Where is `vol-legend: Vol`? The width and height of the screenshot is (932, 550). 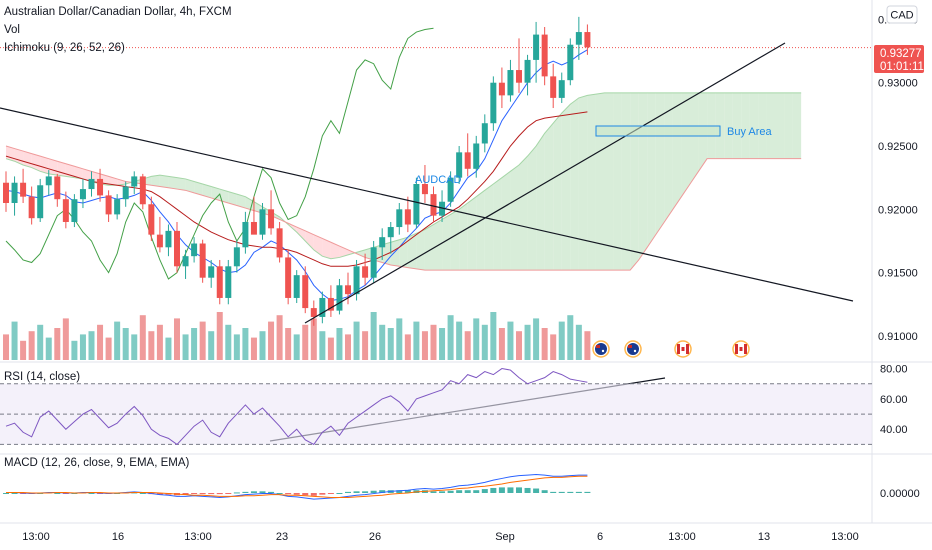 vol-legend: Vol is located at coordinates (12, 30).